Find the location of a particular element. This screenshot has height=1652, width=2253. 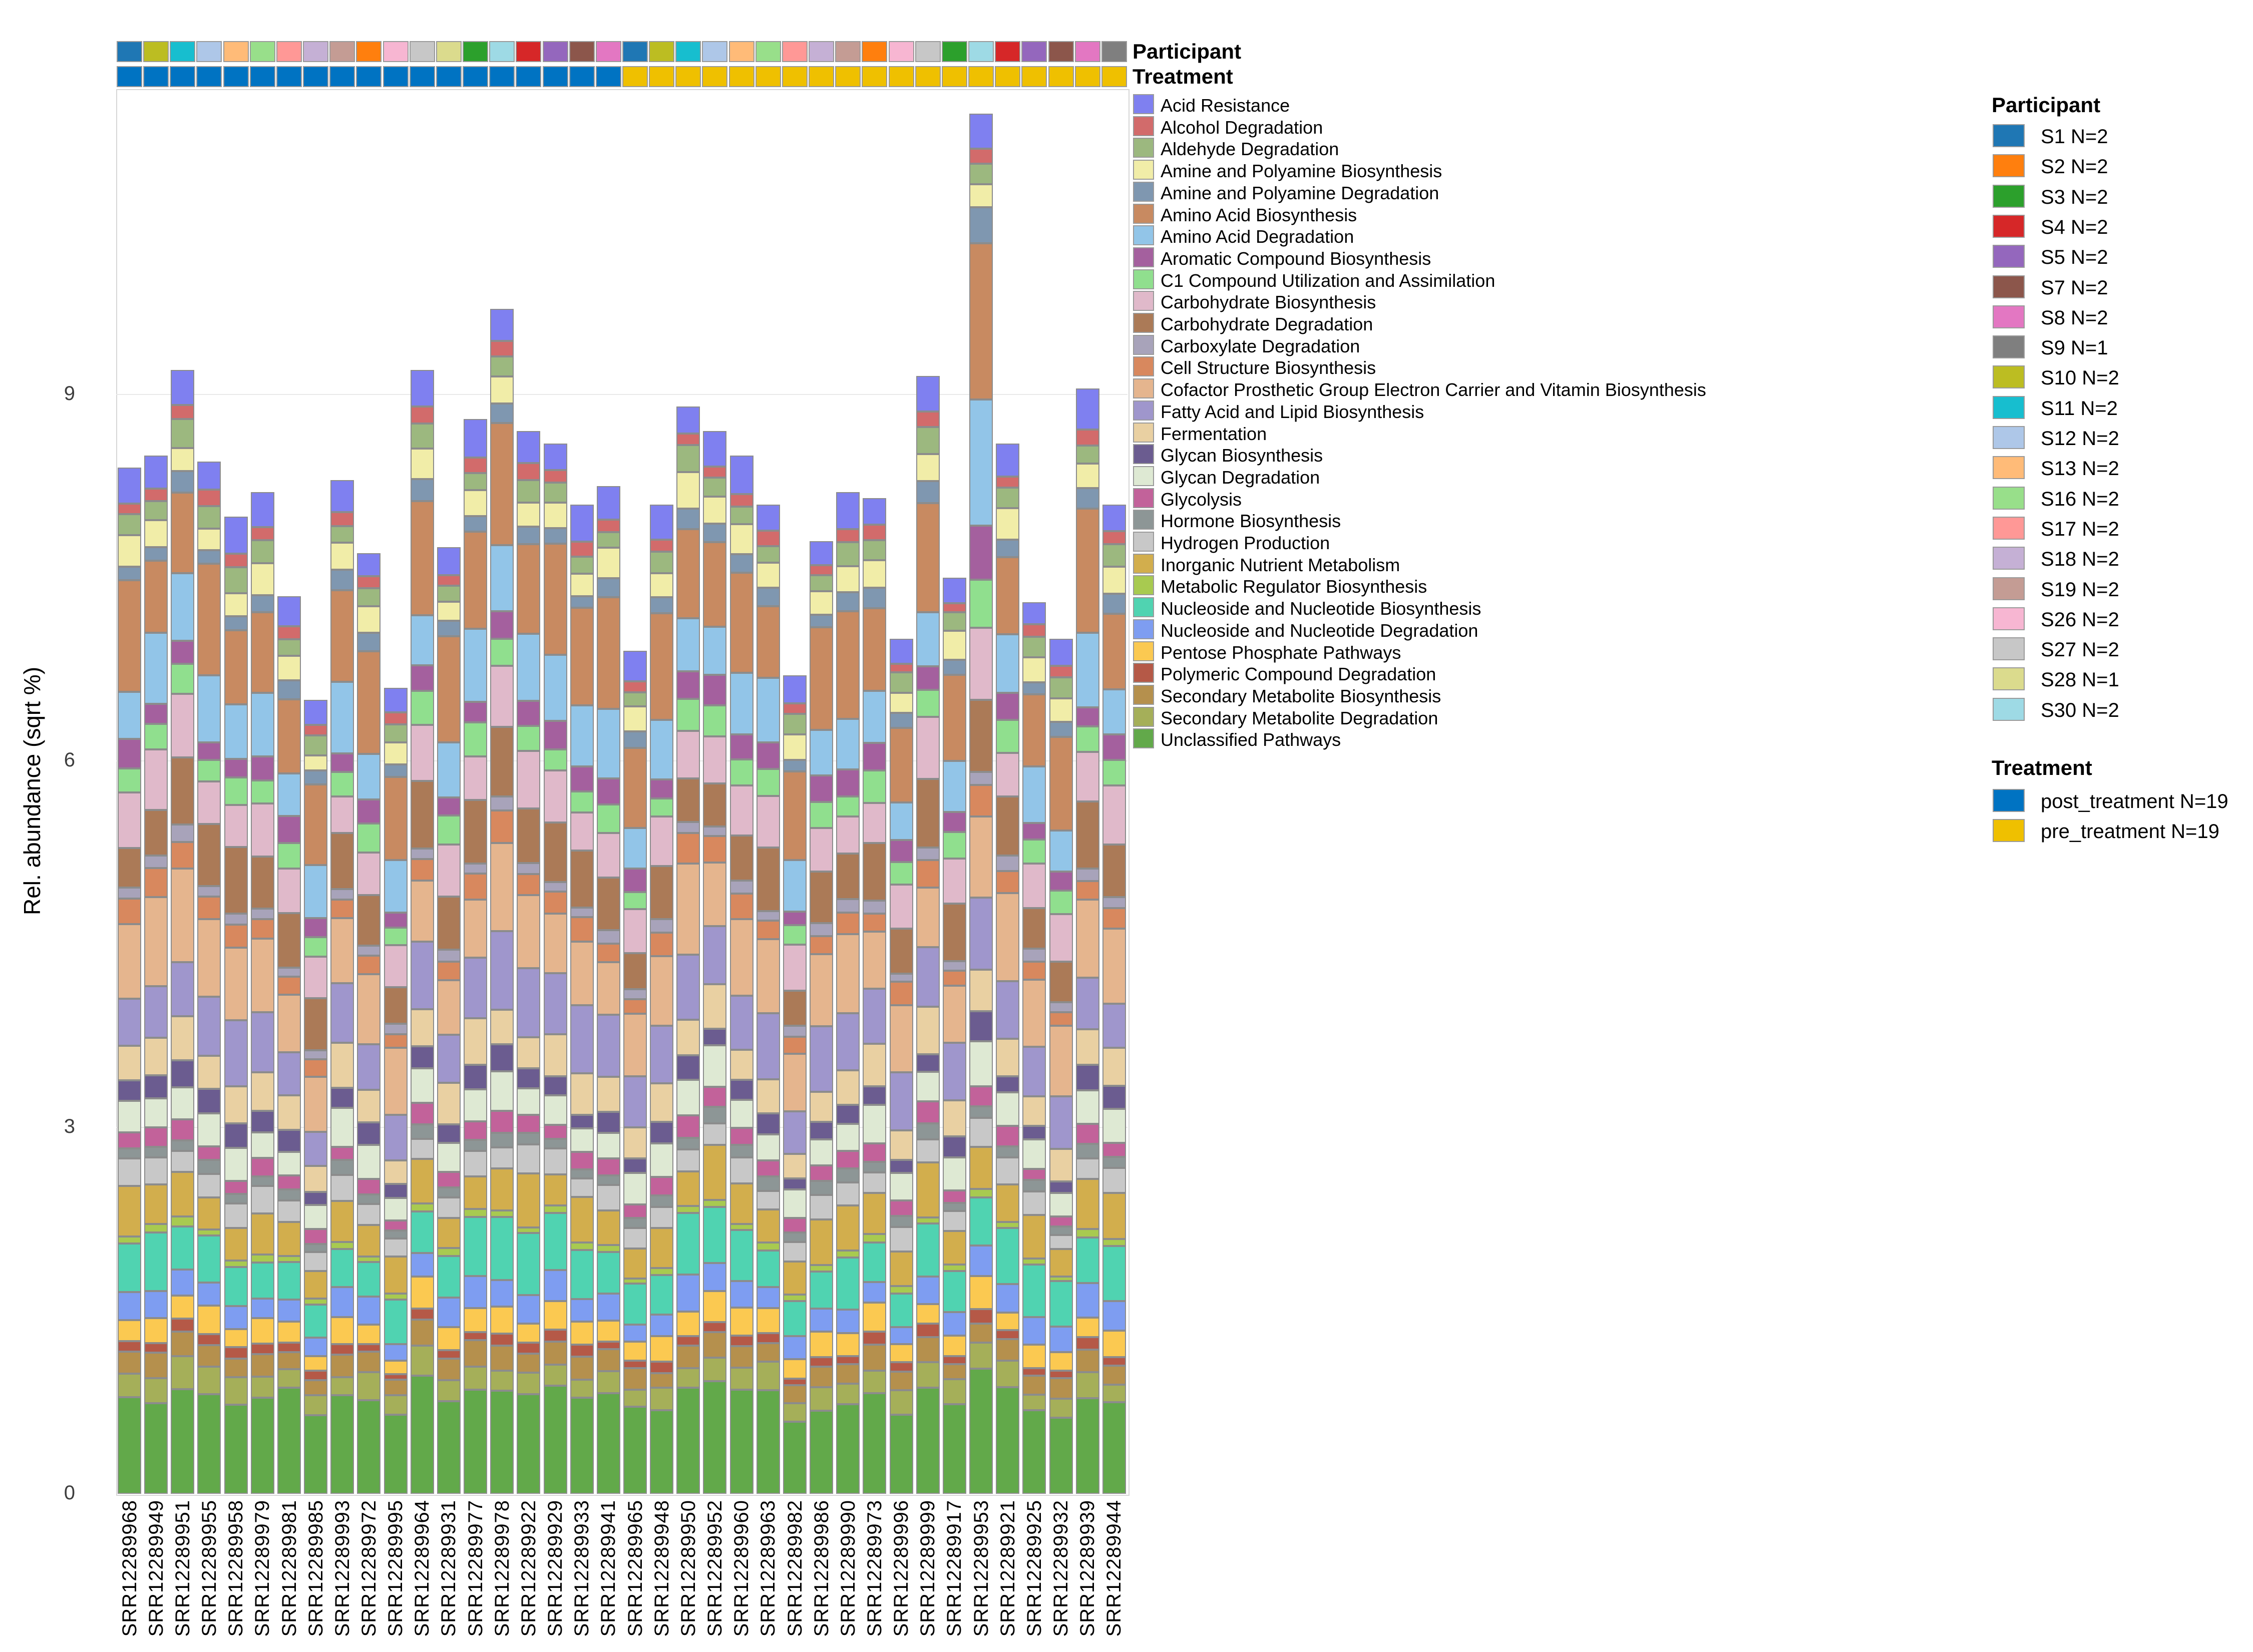

stacked-bar-SRR12289939 is located at coordinates (1087, 941).